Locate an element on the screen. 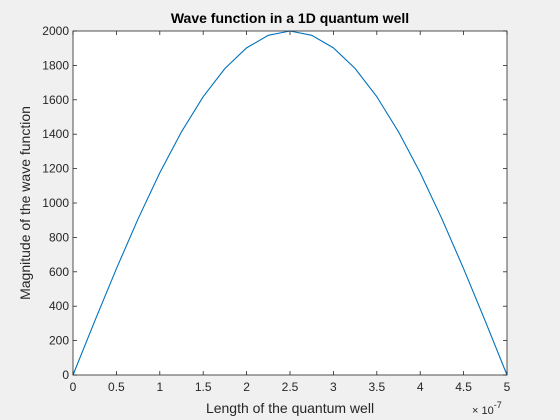 This screenshot has height=420, width=560. chart-title: Wave function in a 1D quantum well is located at coordinates (290, 18).